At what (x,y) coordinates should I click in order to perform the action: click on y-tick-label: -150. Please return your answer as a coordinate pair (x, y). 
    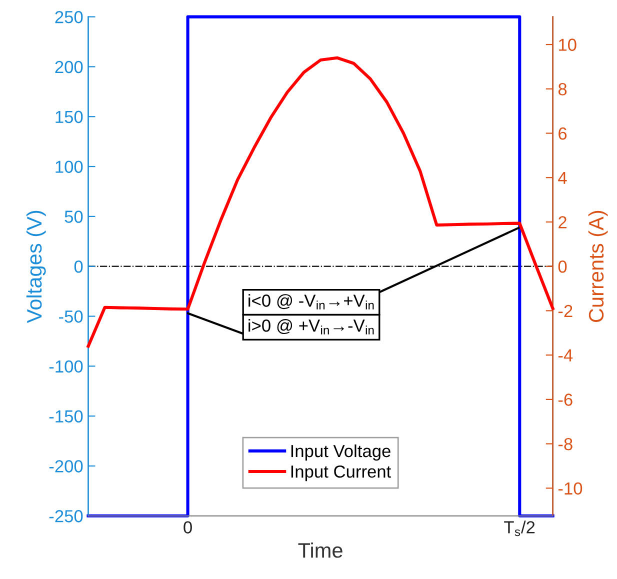
    Looking at the image, I should click on (66, 416).